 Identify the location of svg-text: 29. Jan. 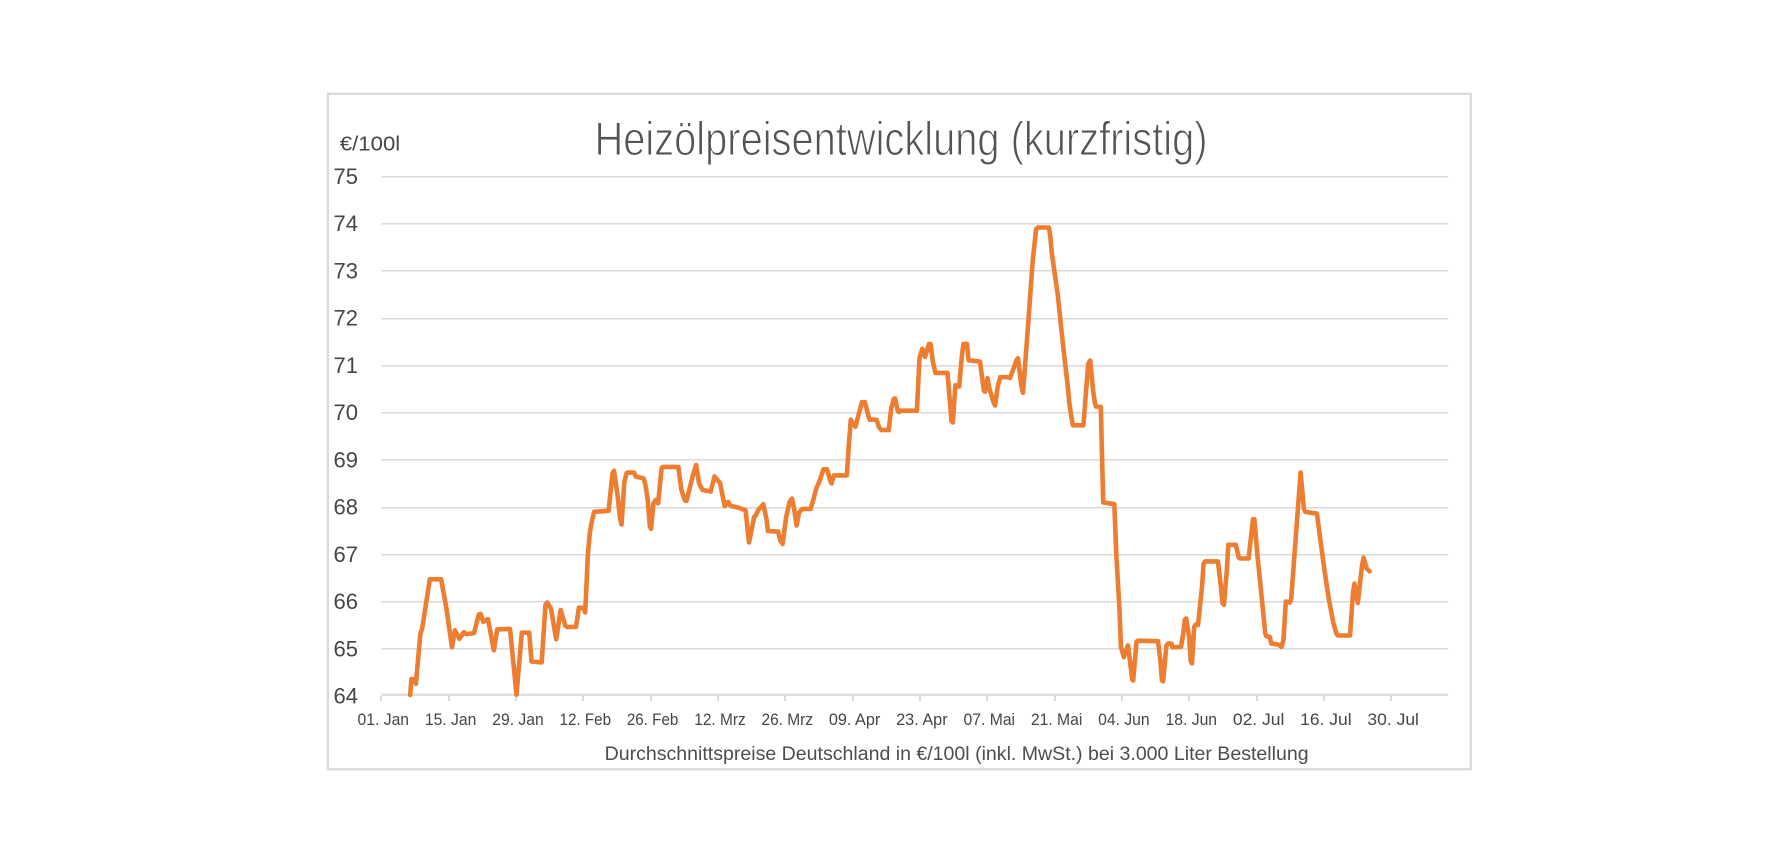
(518, 720).